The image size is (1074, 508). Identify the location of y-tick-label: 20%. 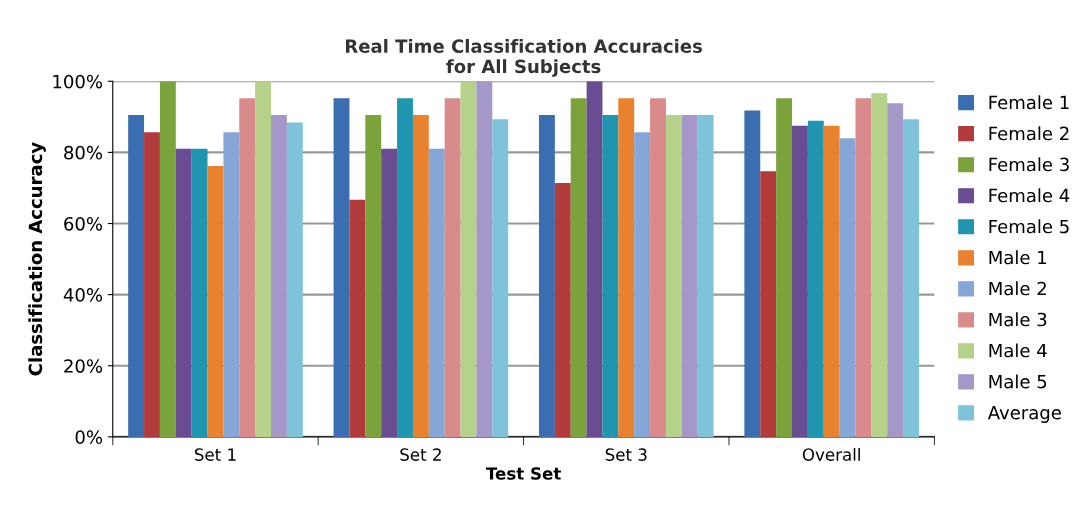
(83, 366).